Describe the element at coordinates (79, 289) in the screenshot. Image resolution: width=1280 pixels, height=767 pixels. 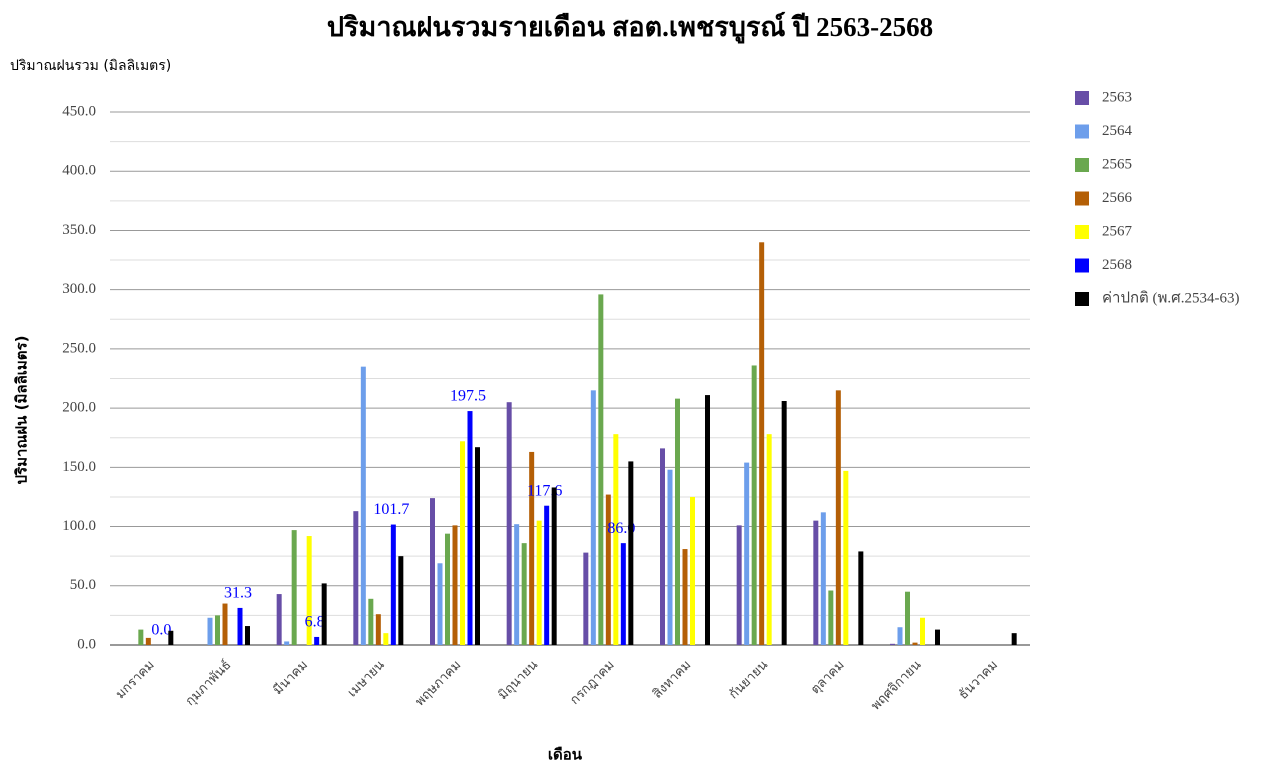
I see `y-tick-label: 300.0` at that location.